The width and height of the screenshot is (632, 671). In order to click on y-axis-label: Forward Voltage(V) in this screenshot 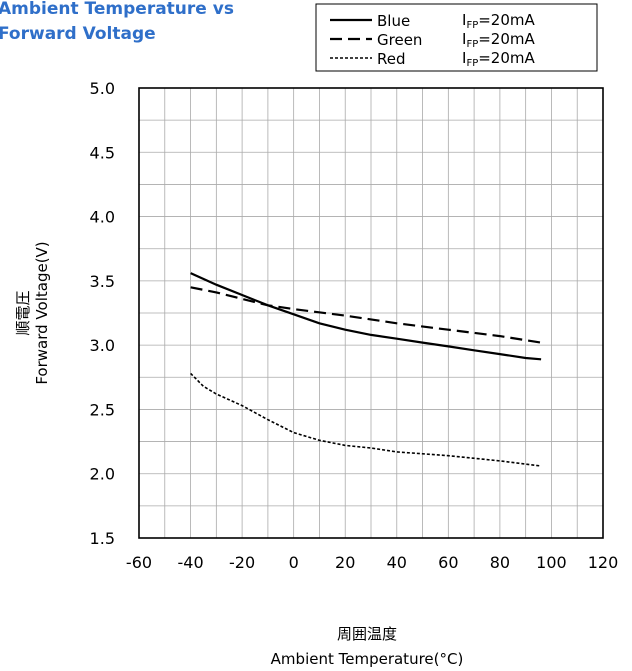, I will do `click(42, 312)`.